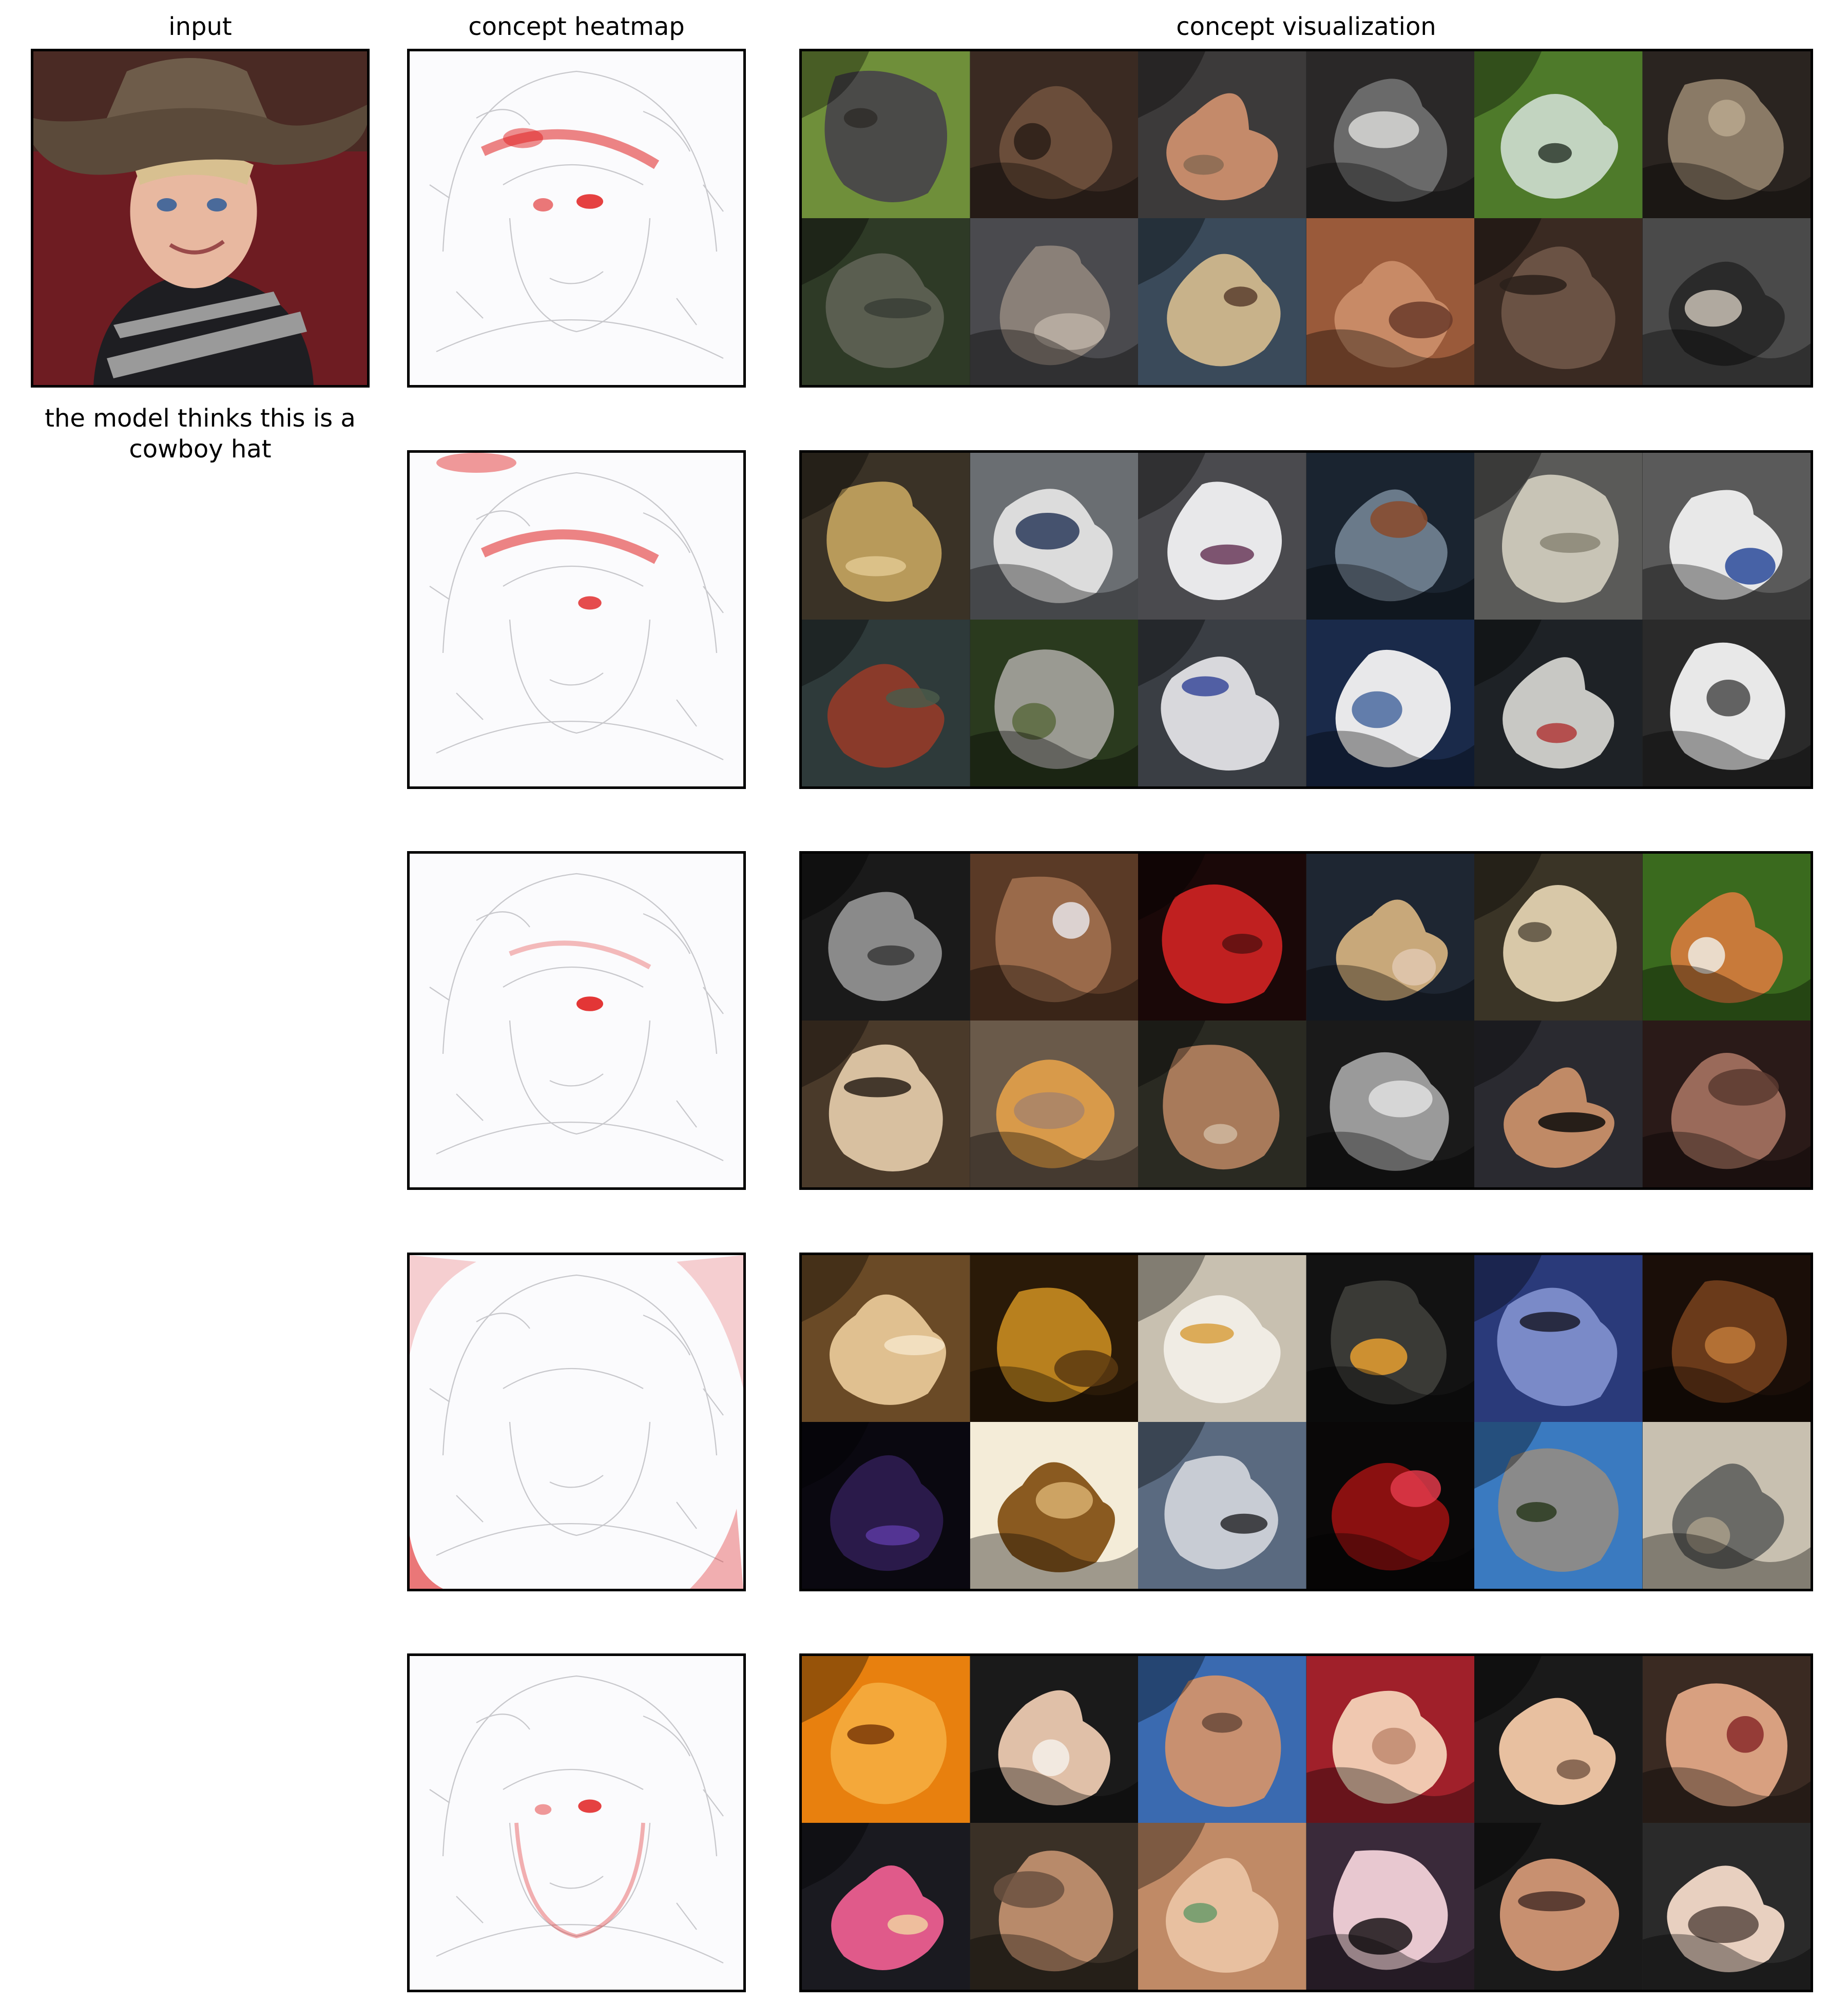 The image size is (1848, 2002). What do you see at coordinates (200, 434) in the screenshot?
I see `input-caption: the model thinks this is a cowboy hat` at bounding box center [200, 434].